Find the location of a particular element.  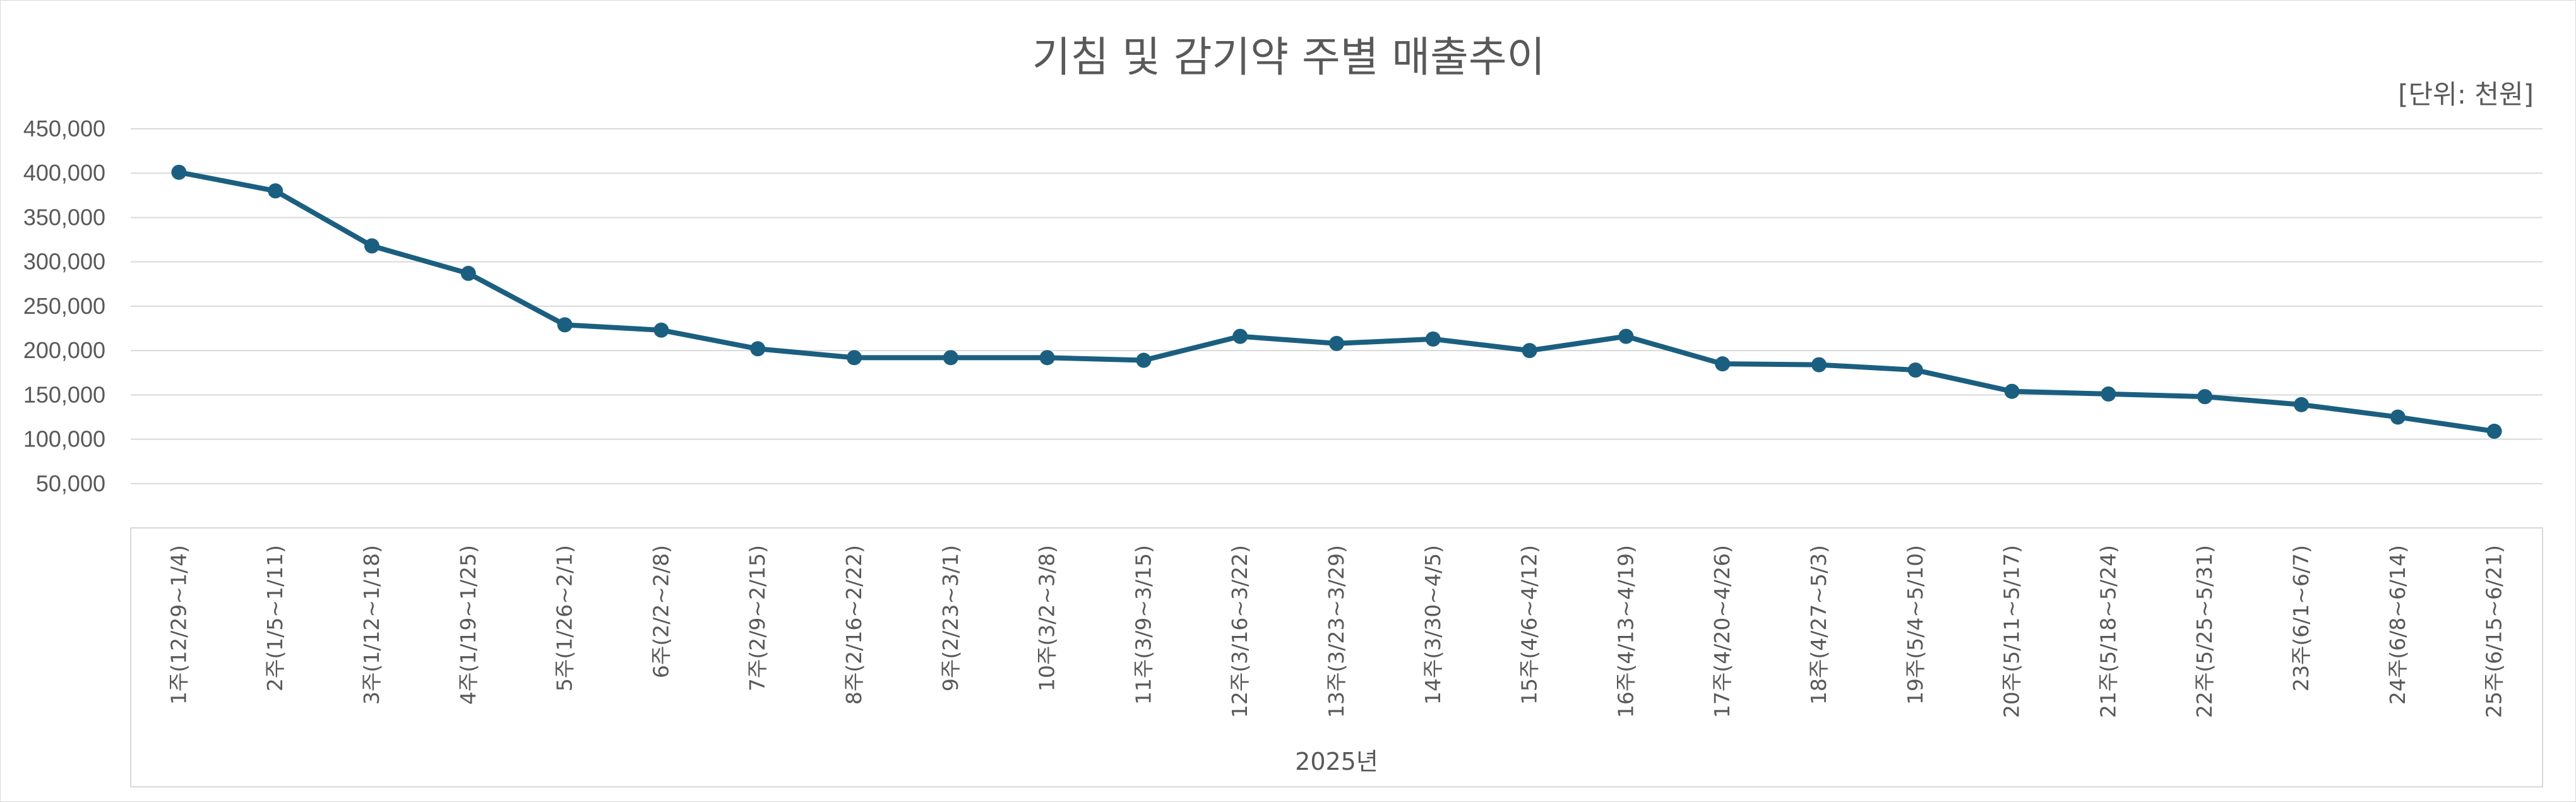

y-tick-label: 300,000 is located at coordinates (64, 262).